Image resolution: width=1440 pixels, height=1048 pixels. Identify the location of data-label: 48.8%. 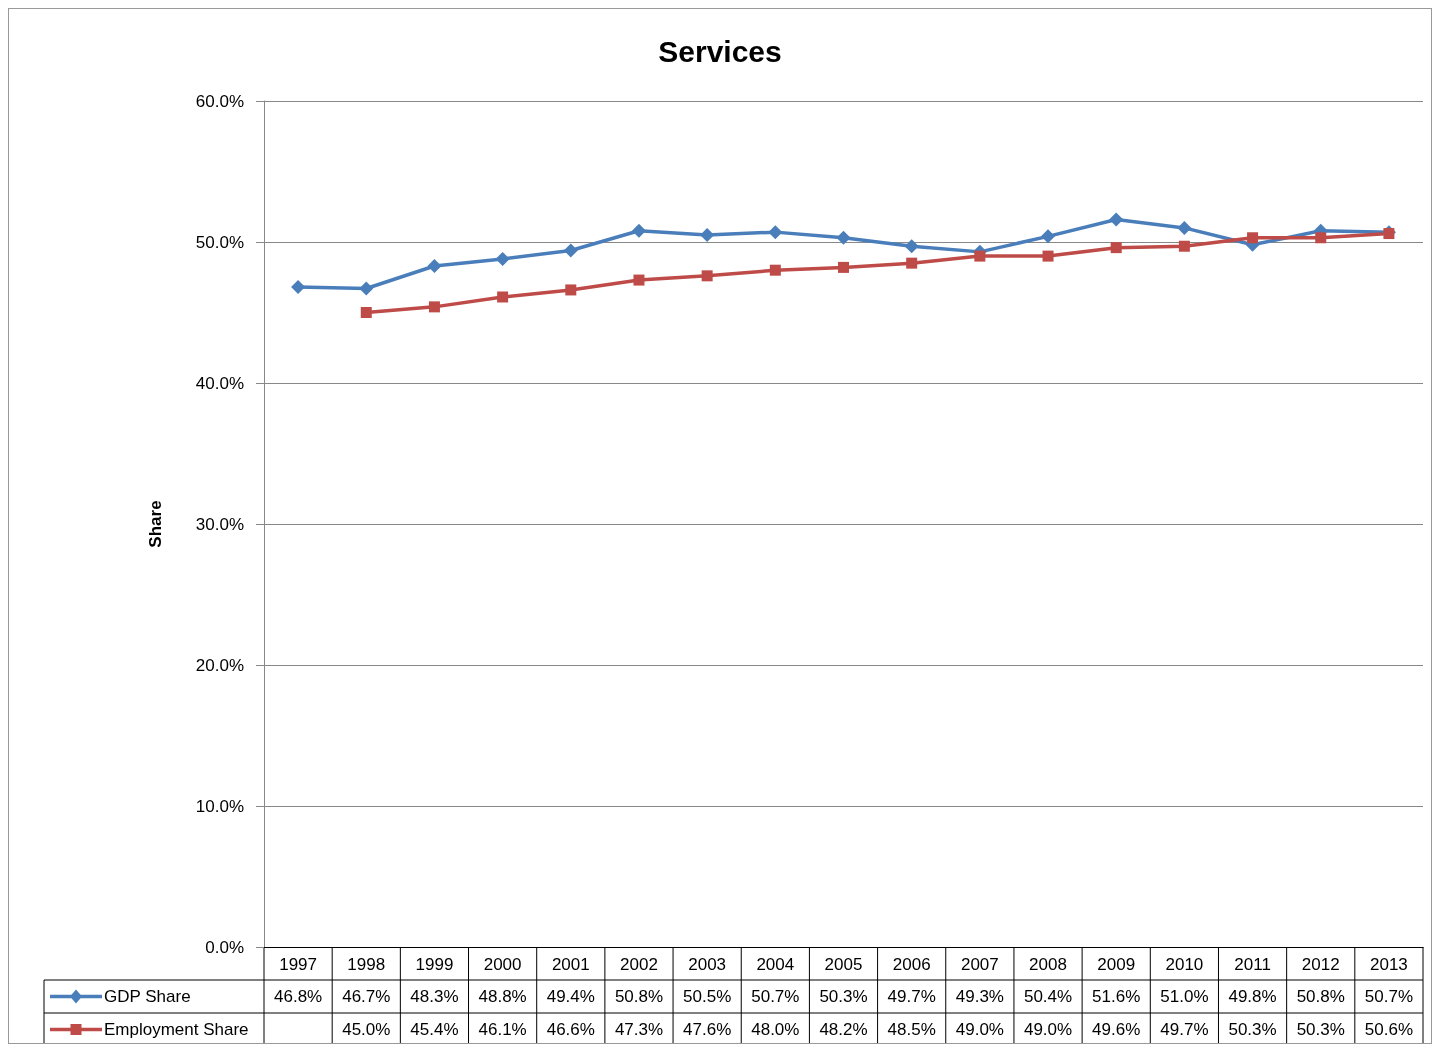
(502, 996).